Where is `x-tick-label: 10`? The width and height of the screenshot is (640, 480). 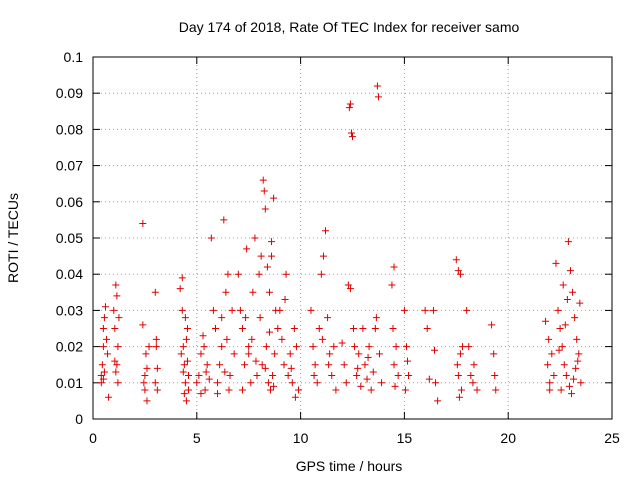
x-tick-label: 10 is located at coordinates (301, 438).